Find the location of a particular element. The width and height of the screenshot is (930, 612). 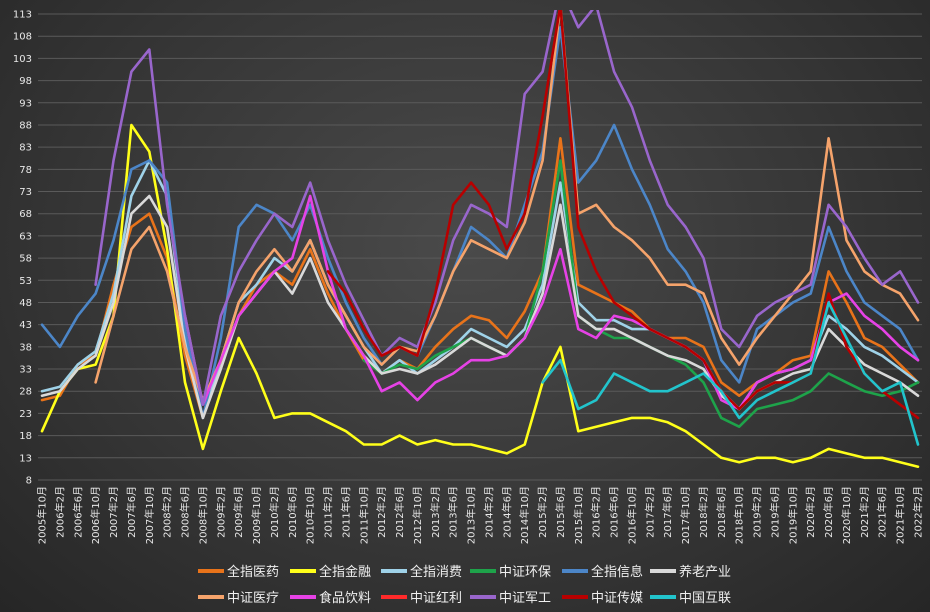

legend-label: 中国互联 is located at coordinates (705, 598).